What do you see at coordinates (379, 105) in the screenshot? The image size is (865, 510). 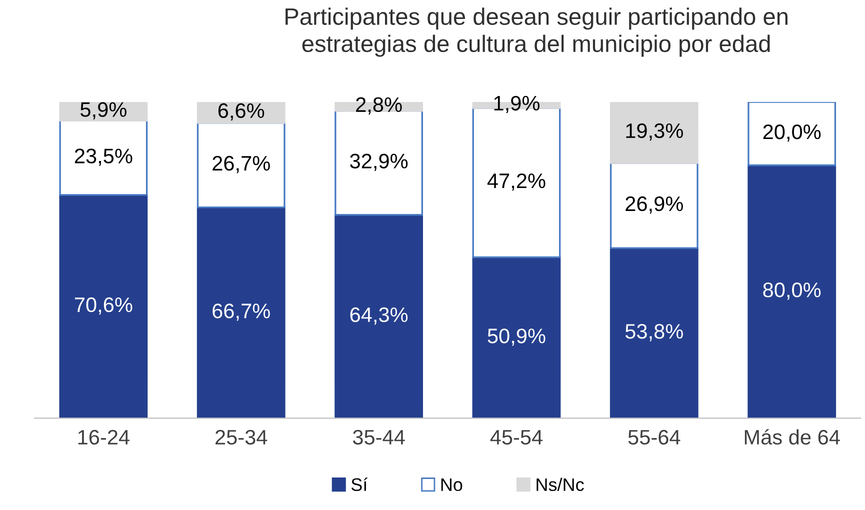 I see `data-label: 2,8%` at bounding box center [379, 105].